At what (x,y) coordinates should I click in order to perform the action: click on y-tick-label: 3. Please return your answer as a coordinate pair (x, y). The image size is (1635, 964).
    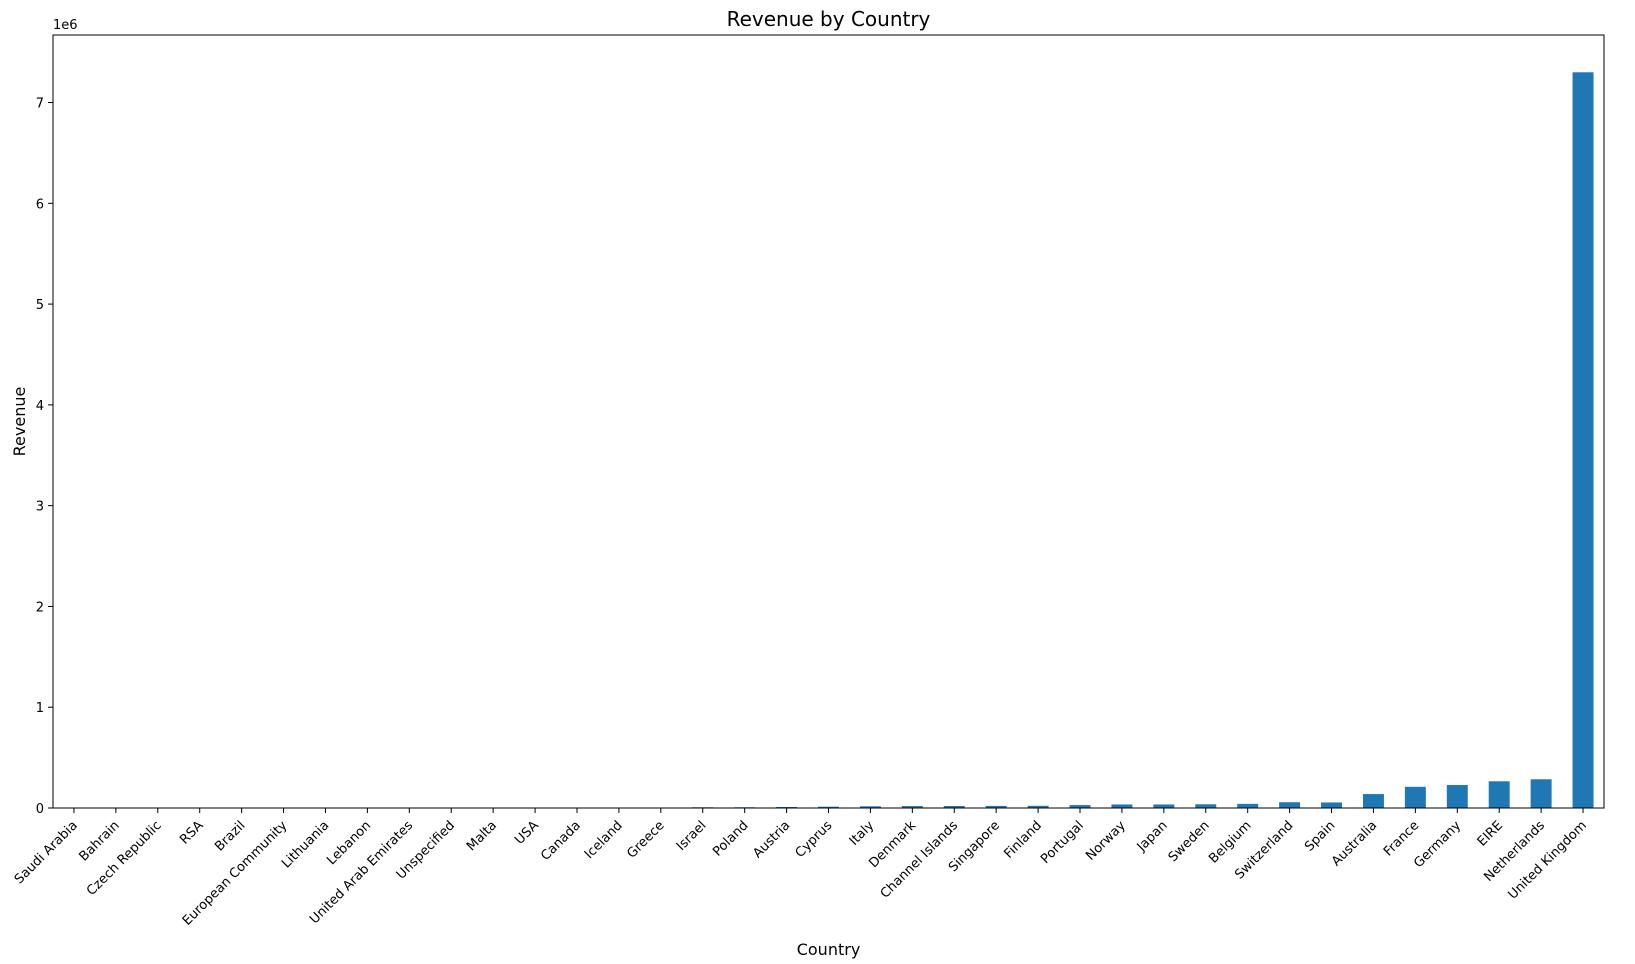
    Looking at the image, I should click on (40, 507).